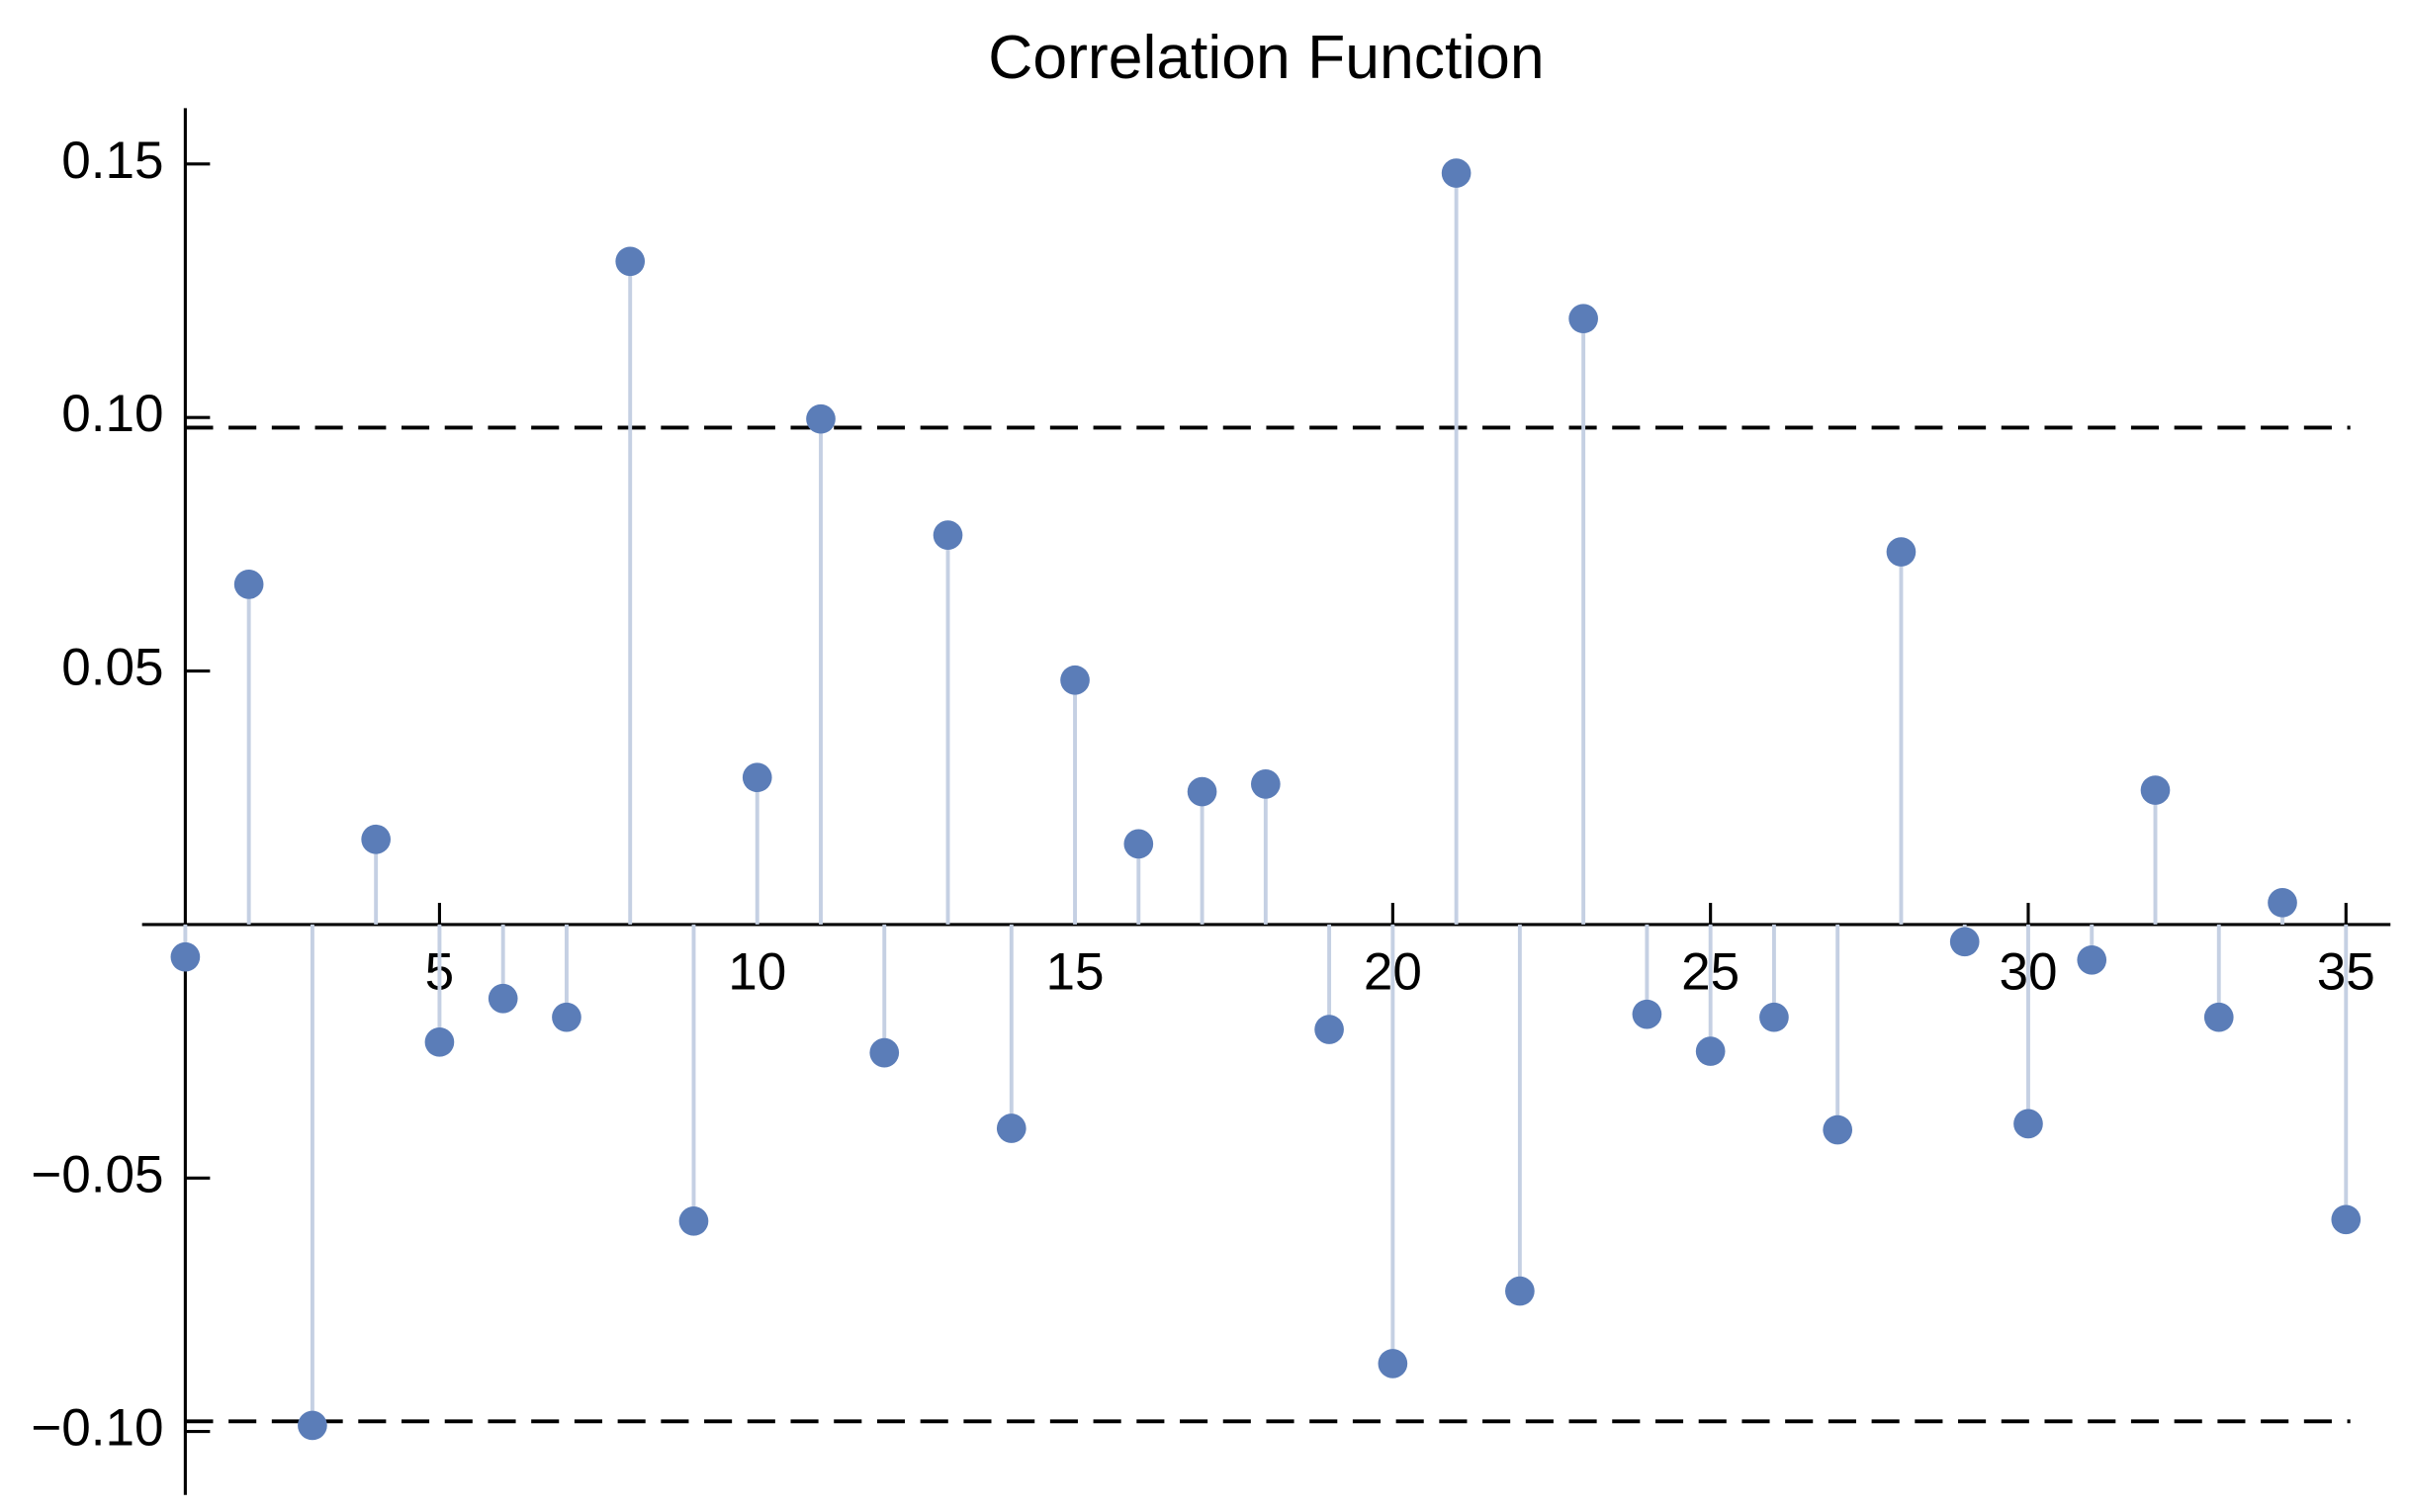  I want to click on y-tick-label: 0.15, so click(112, 161).